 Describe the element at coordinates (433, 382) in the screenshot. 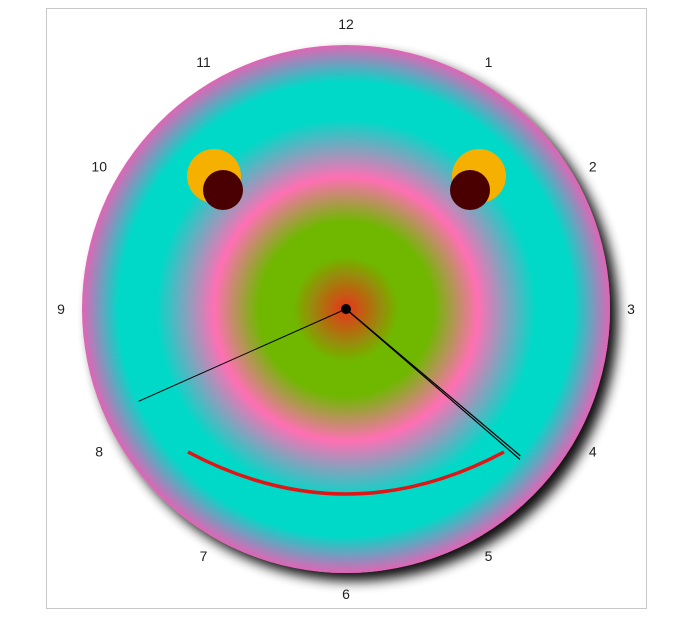

I see `minute-hand` at that location.